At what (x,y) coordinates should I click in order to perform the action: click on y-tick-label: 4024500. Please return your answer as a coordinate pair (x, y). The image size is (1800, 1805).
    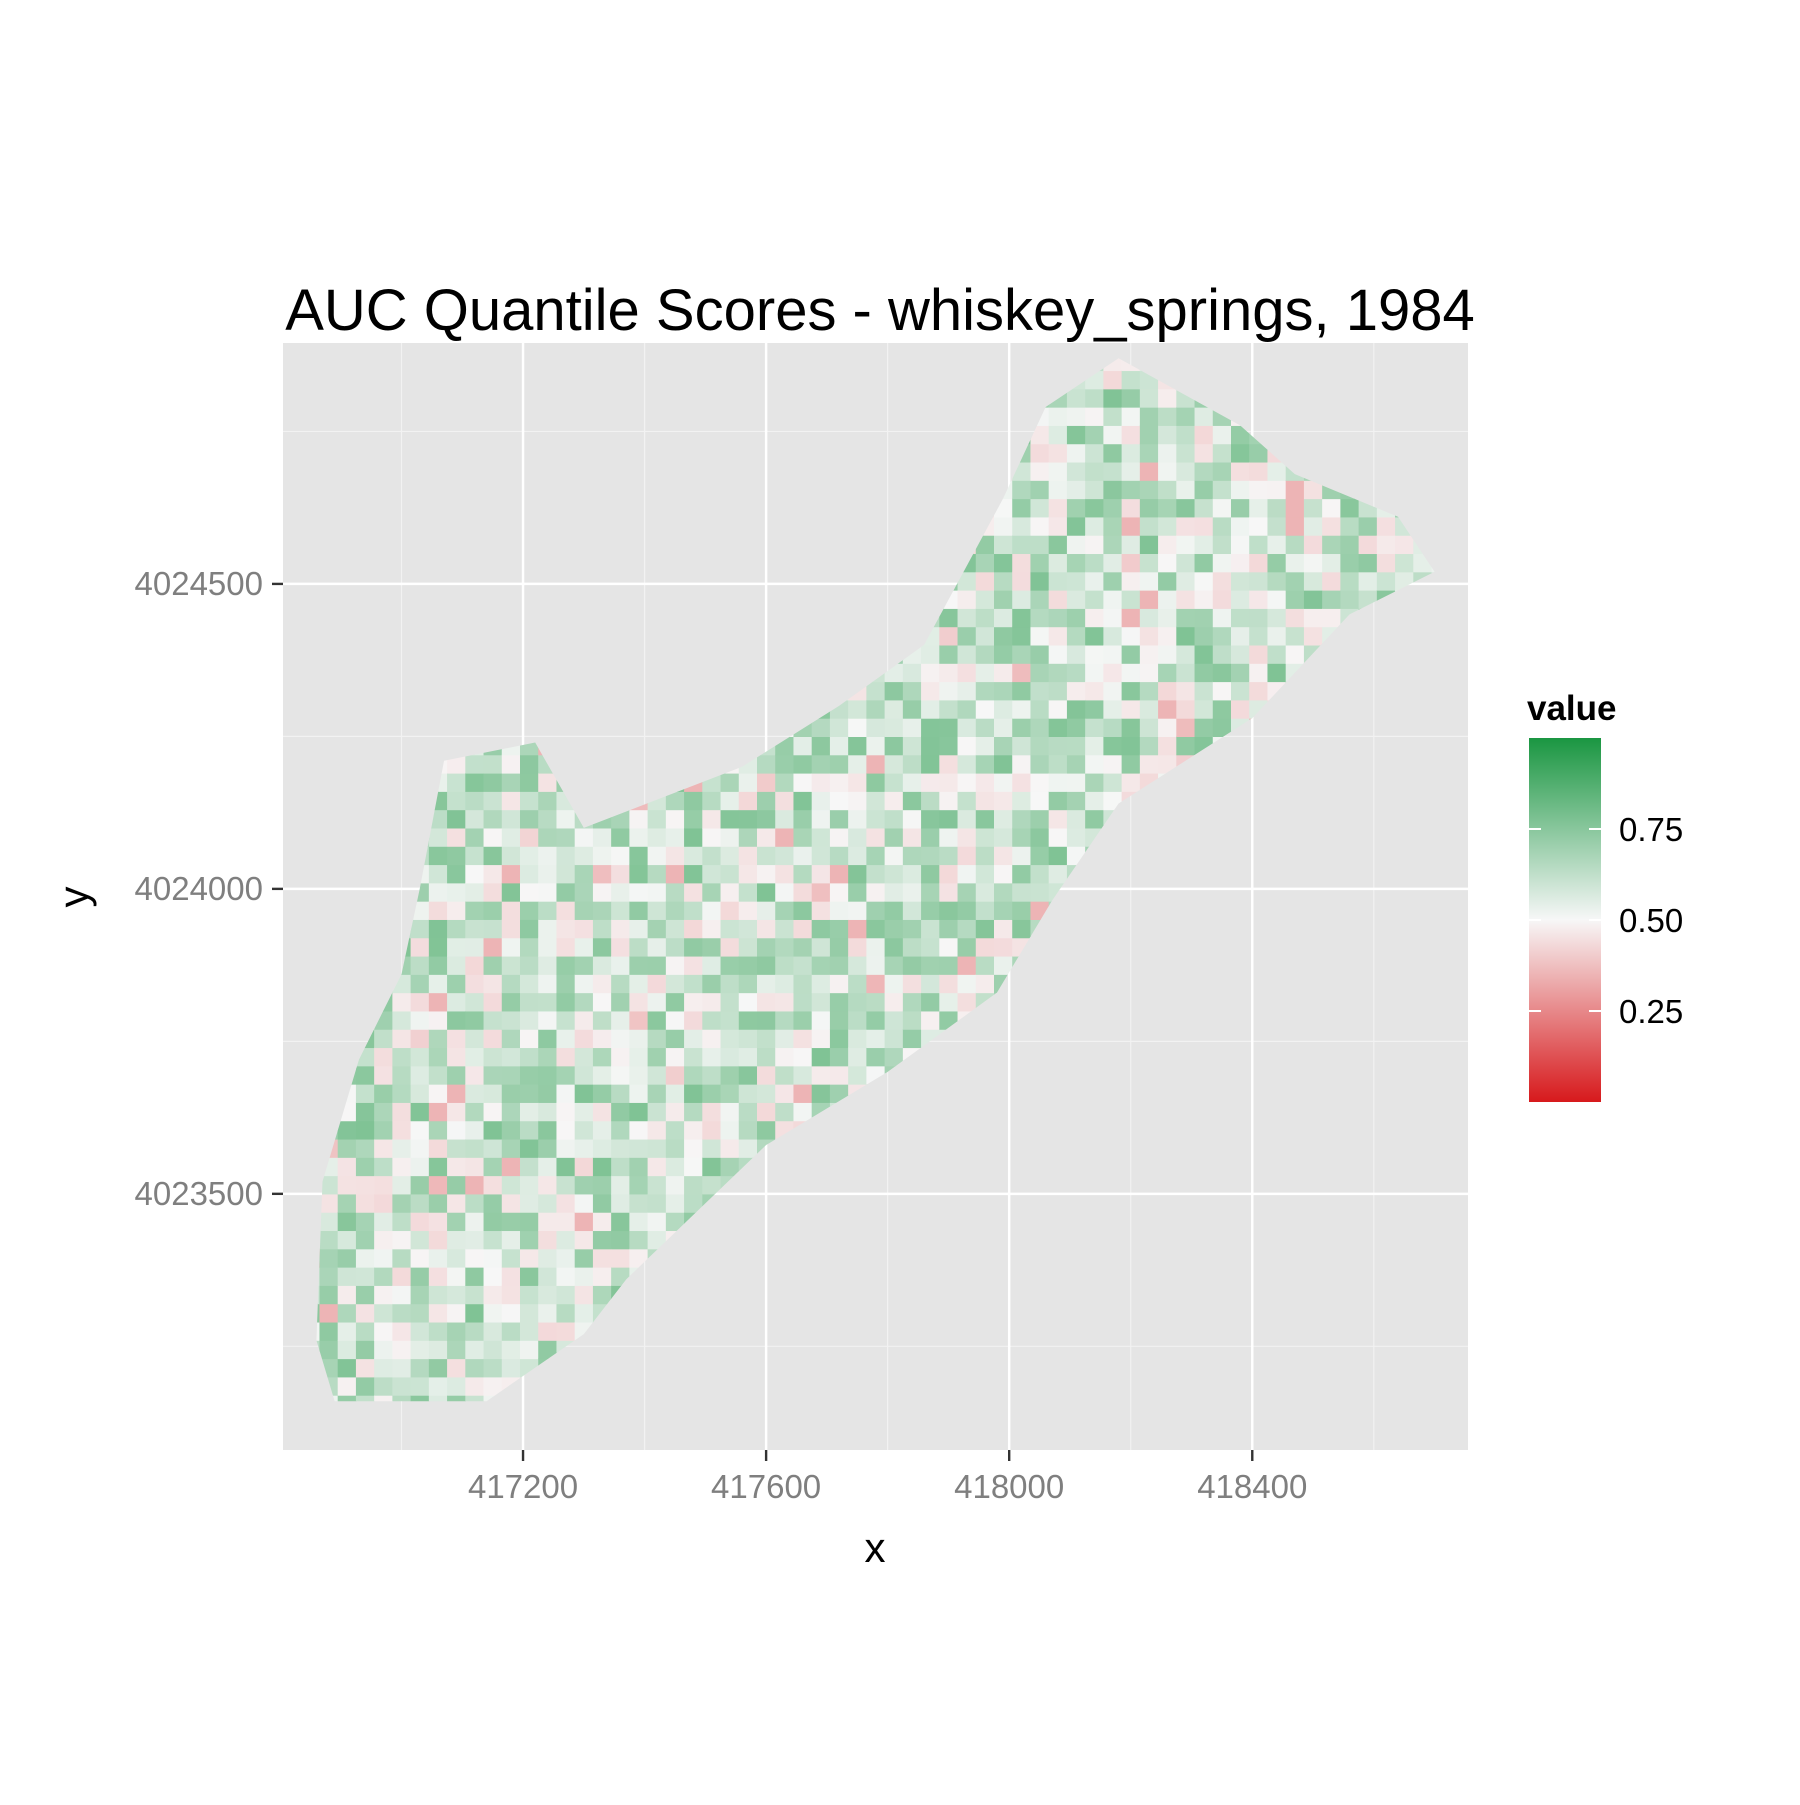
    Looking at the image, I should click on (199, 583).